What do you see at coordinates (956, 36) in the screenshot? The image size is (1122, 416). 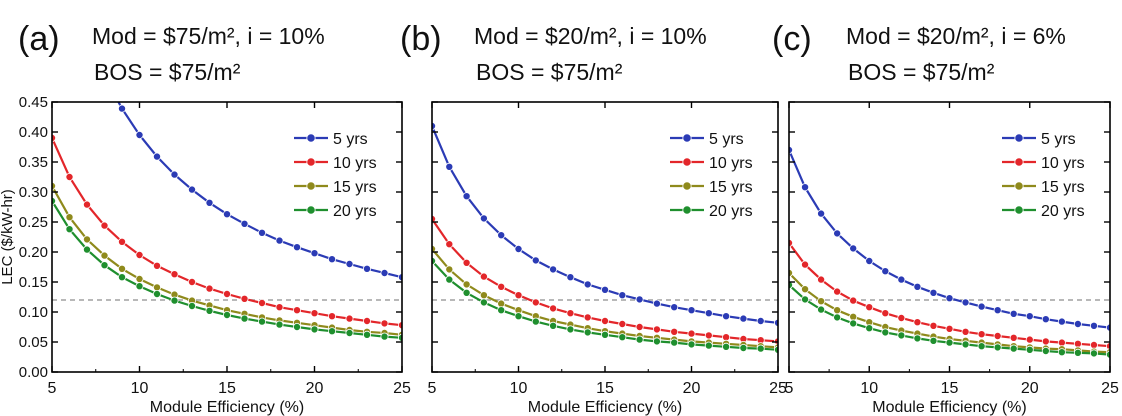 I see `panel-title: Mod = $20/m², i = 6%` at bounding box center [956, 36].